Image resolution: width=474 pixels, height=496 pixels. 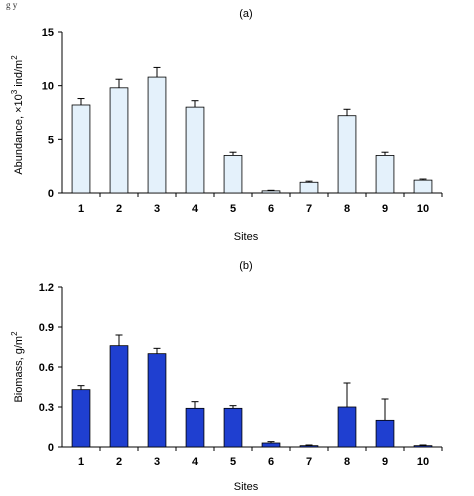 What do you see at coordinates (271, 209) in the screenshot?
I see `abundance-x-tick-label: 6` at bounding box center [271, 209].